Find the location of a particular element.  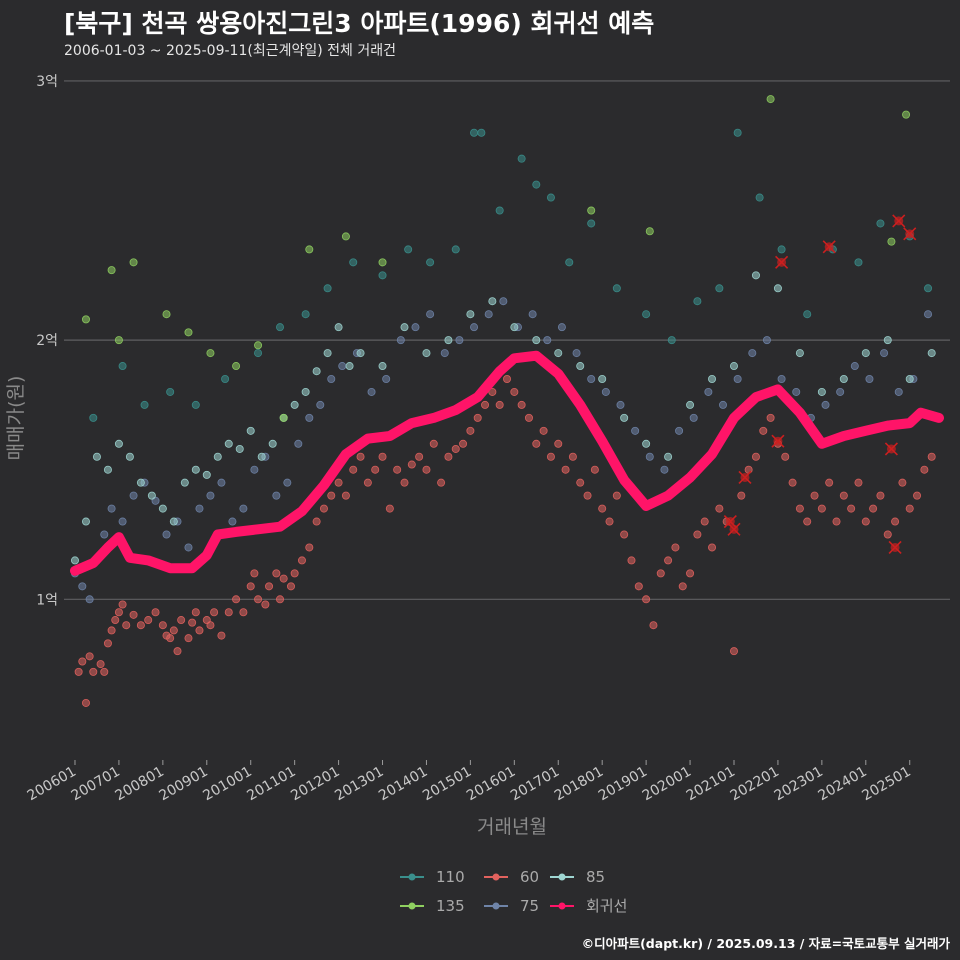

legend-label: 60 is located at coordinates (529, 877).